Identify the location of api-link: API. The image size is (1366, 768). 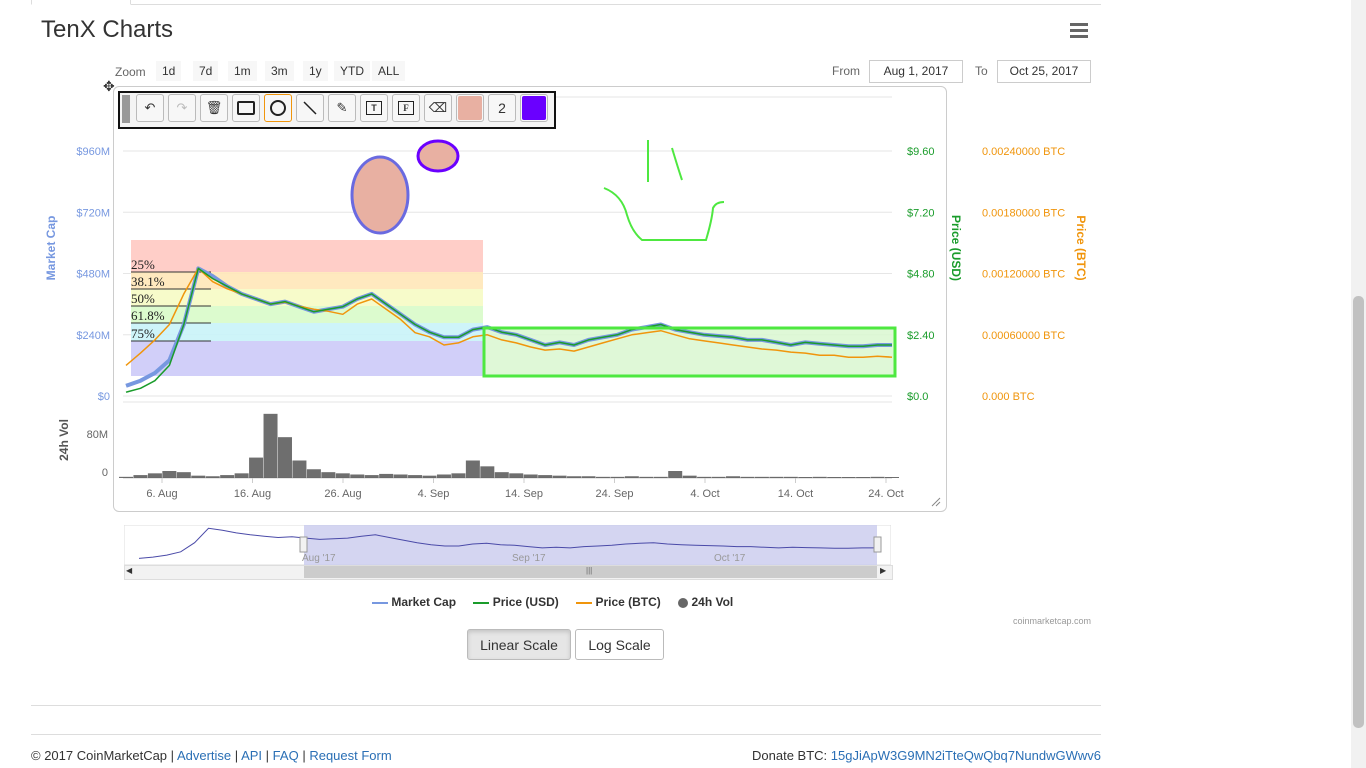
(252, 755).